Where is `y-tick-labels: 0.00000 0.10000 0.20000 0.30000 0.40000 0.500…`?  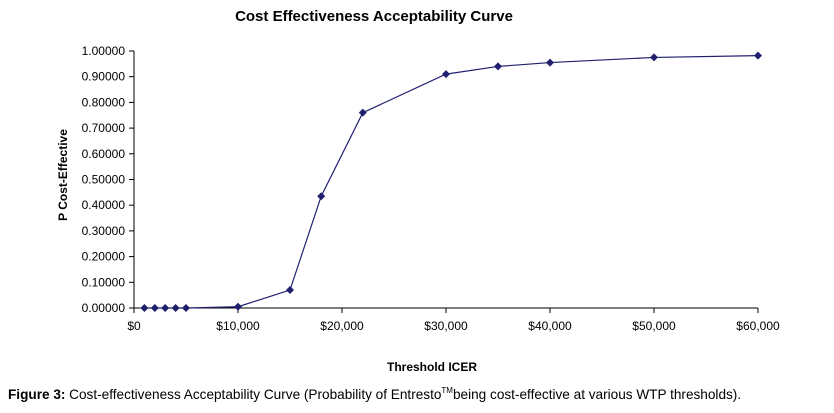 y-tick-labels: 0.00000 0.10000 0.20000 0.30000 0.40000 0.500… is located at coordinates (104, 179).